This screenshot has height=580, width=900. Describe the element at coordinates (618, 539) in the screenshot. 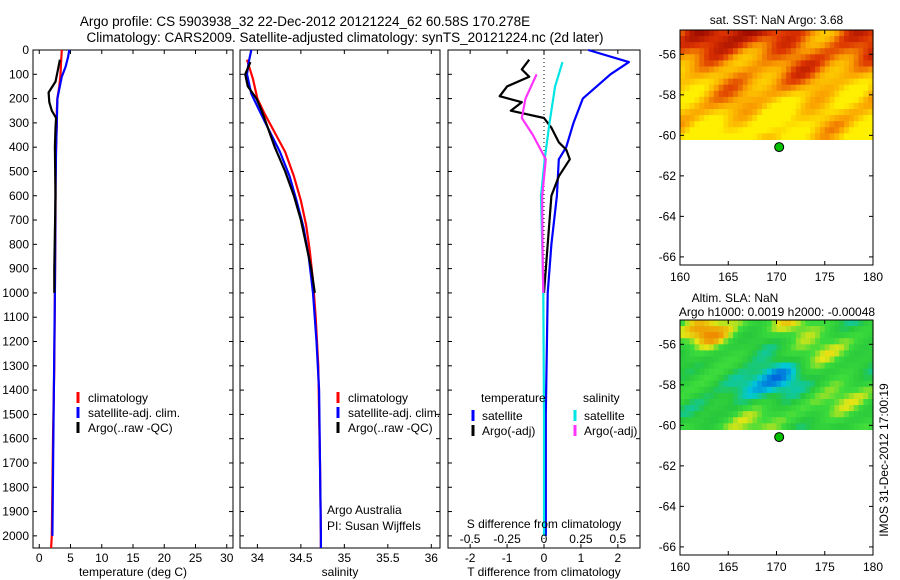

I see `difference-top-tick-label: 0.5` at that location.